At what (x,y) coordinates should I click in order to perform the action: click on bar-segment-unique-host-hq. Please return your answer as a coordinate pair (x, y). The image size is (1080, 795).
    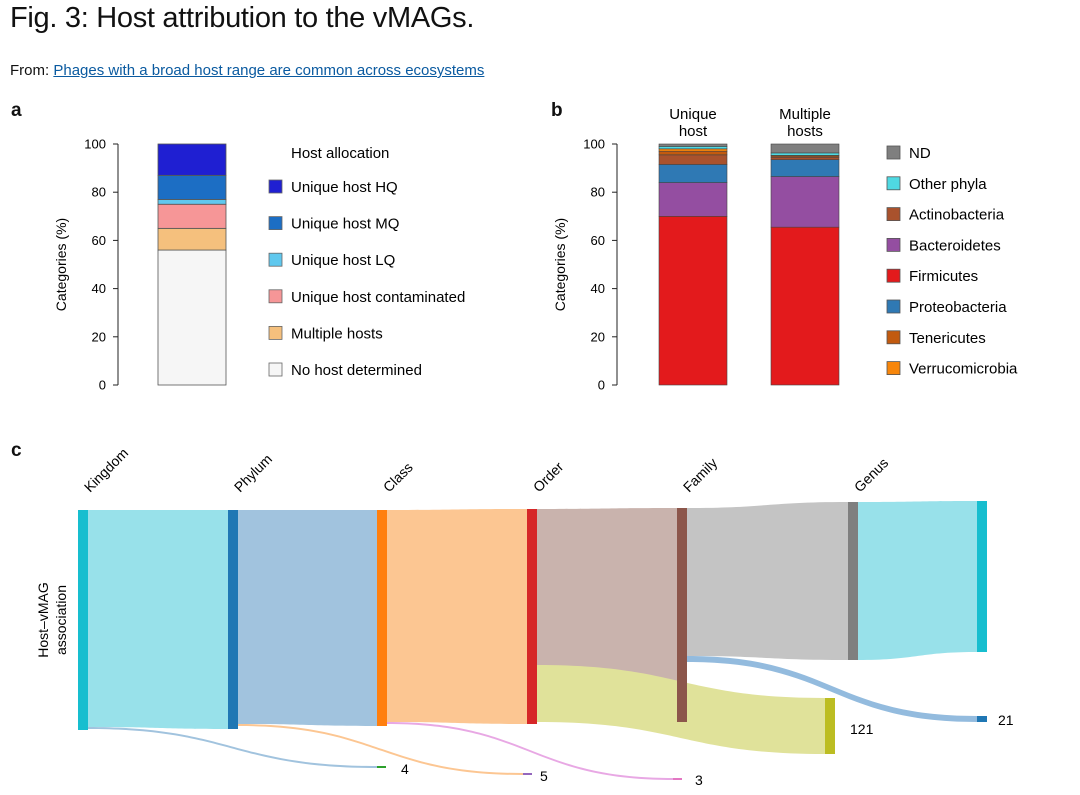
    Looking at the image, I should click on (192, 159).